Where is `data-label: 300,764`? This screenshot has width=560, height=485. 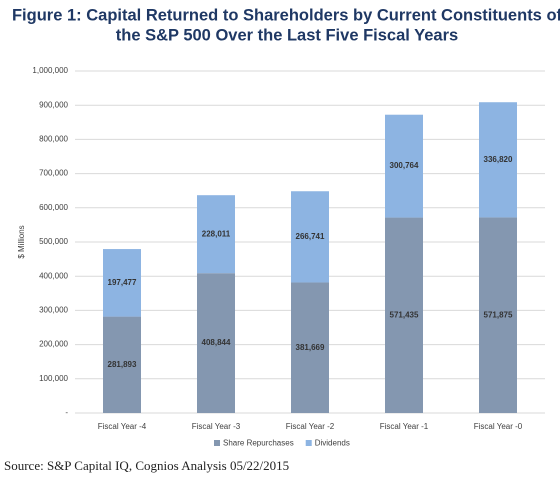 data-label: 300,764 is located at coordinates (404, 165).